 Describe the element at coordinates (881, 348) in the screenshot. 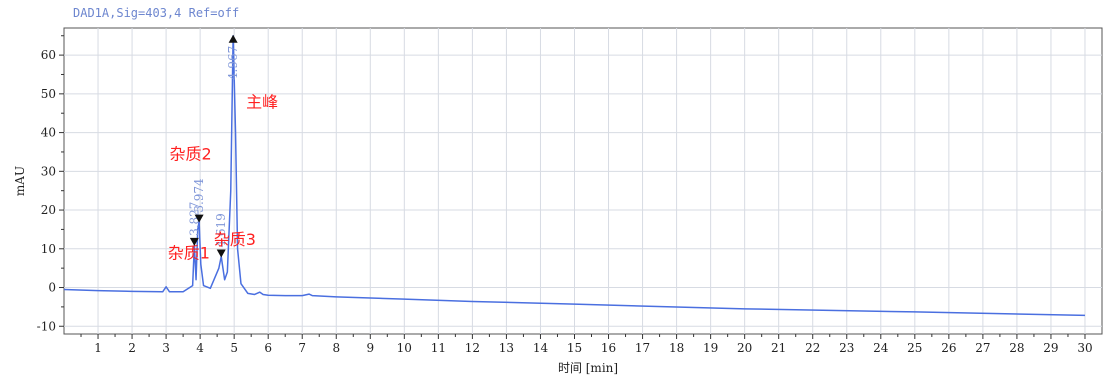

I see `x-tick-label: 24` at that location.